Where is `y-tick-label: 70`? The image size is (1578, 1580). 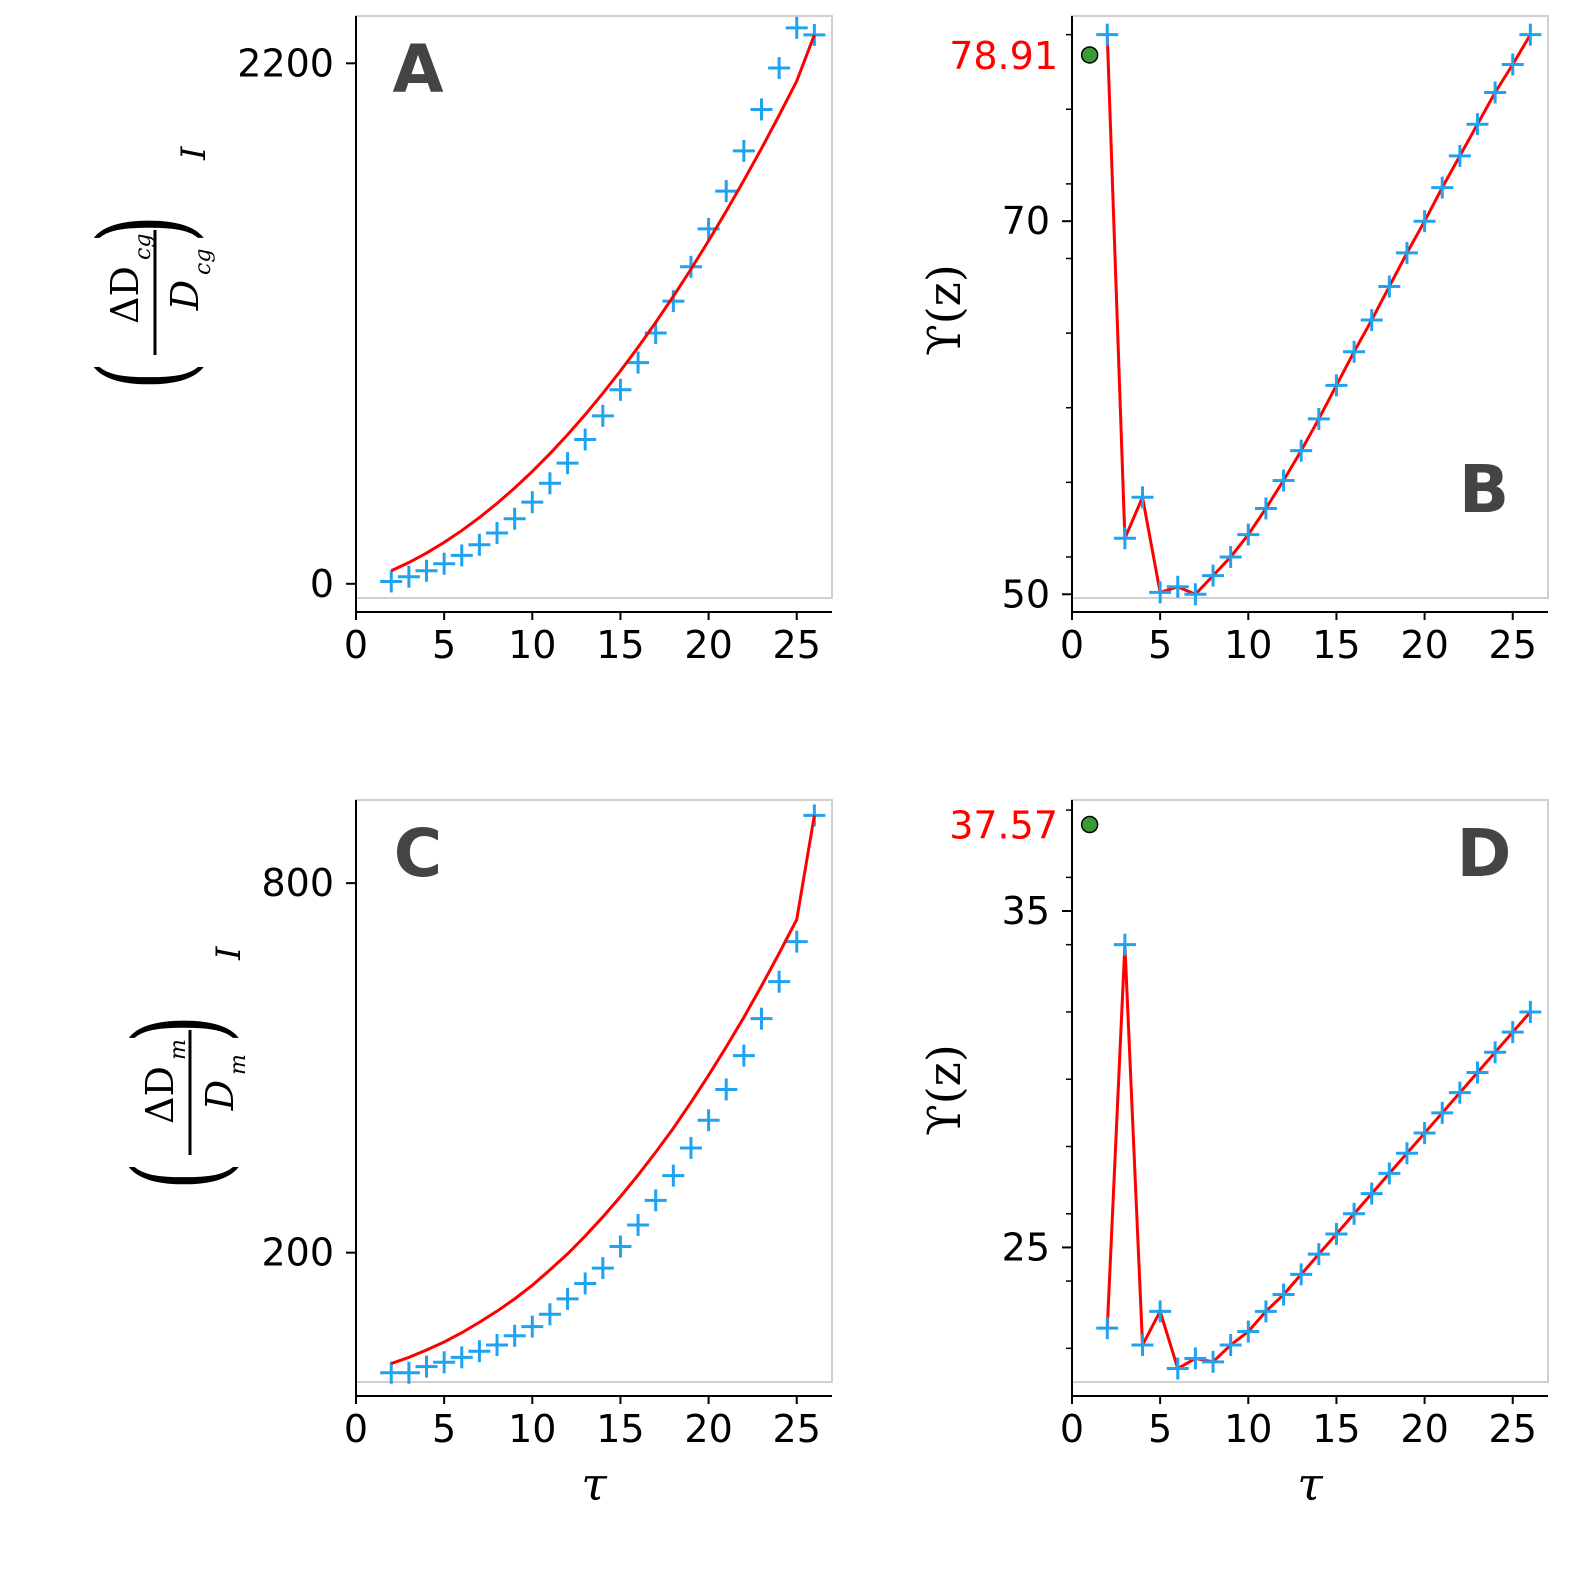 y-tick-label: 70 is located at coordinates (1026, 221).